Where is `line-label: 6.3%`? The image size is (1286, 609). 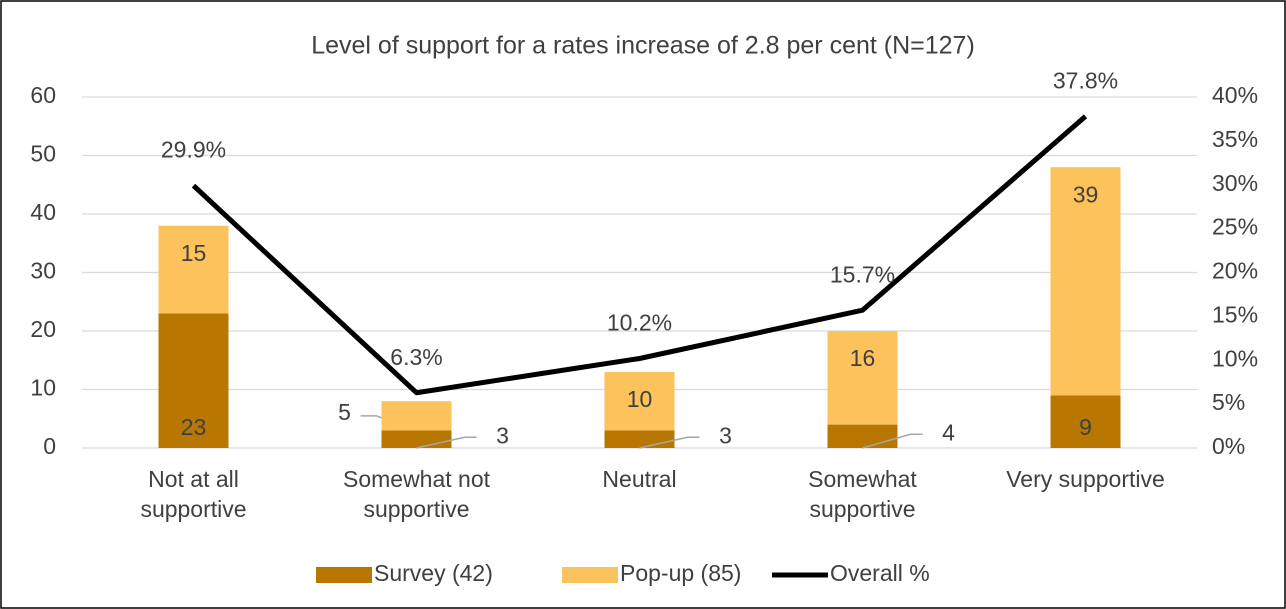
line-label: 6.3% is located at coordinates (416, 357).